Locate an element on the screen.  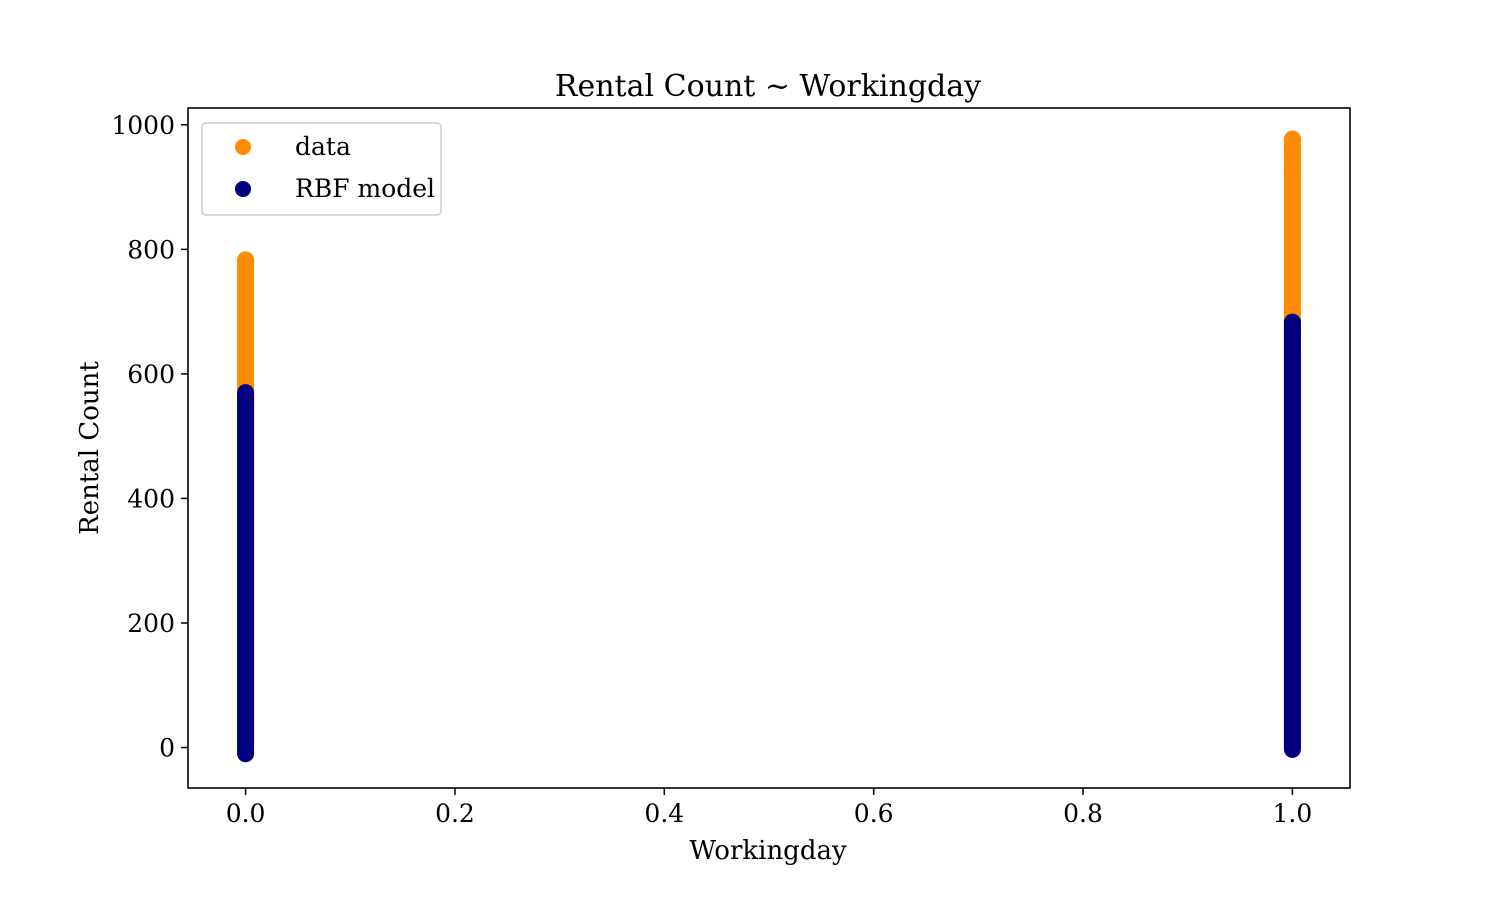
y-axis: 0 200 400 600 800 1000 is located at coordinates (149, 437).